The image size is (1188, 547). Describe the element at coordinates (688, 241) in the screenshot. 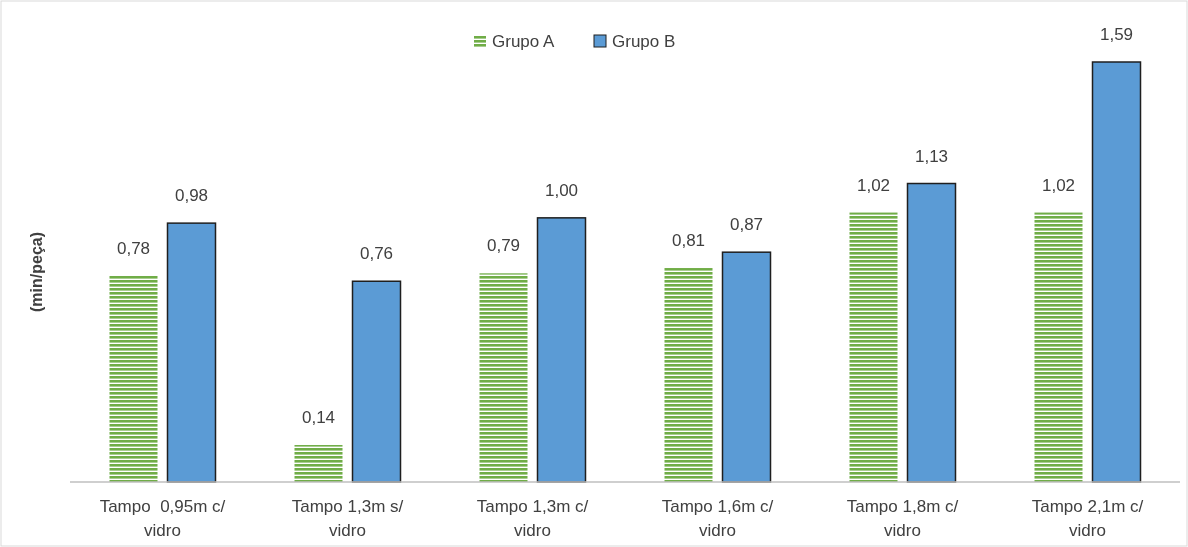

I see `data-label: 0,81` at that location.